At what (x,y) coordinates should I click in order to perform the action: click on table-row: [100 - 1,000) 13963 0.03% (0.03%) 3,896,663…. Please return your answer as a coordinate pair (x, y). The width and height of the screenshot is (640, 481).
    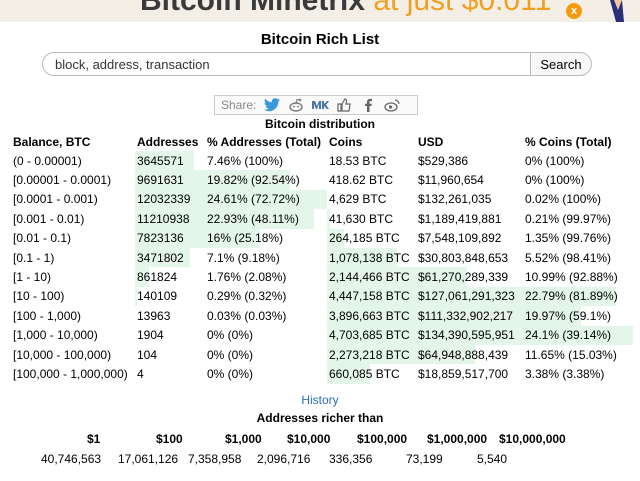
    Looking at the image, I should click on (322, 316).